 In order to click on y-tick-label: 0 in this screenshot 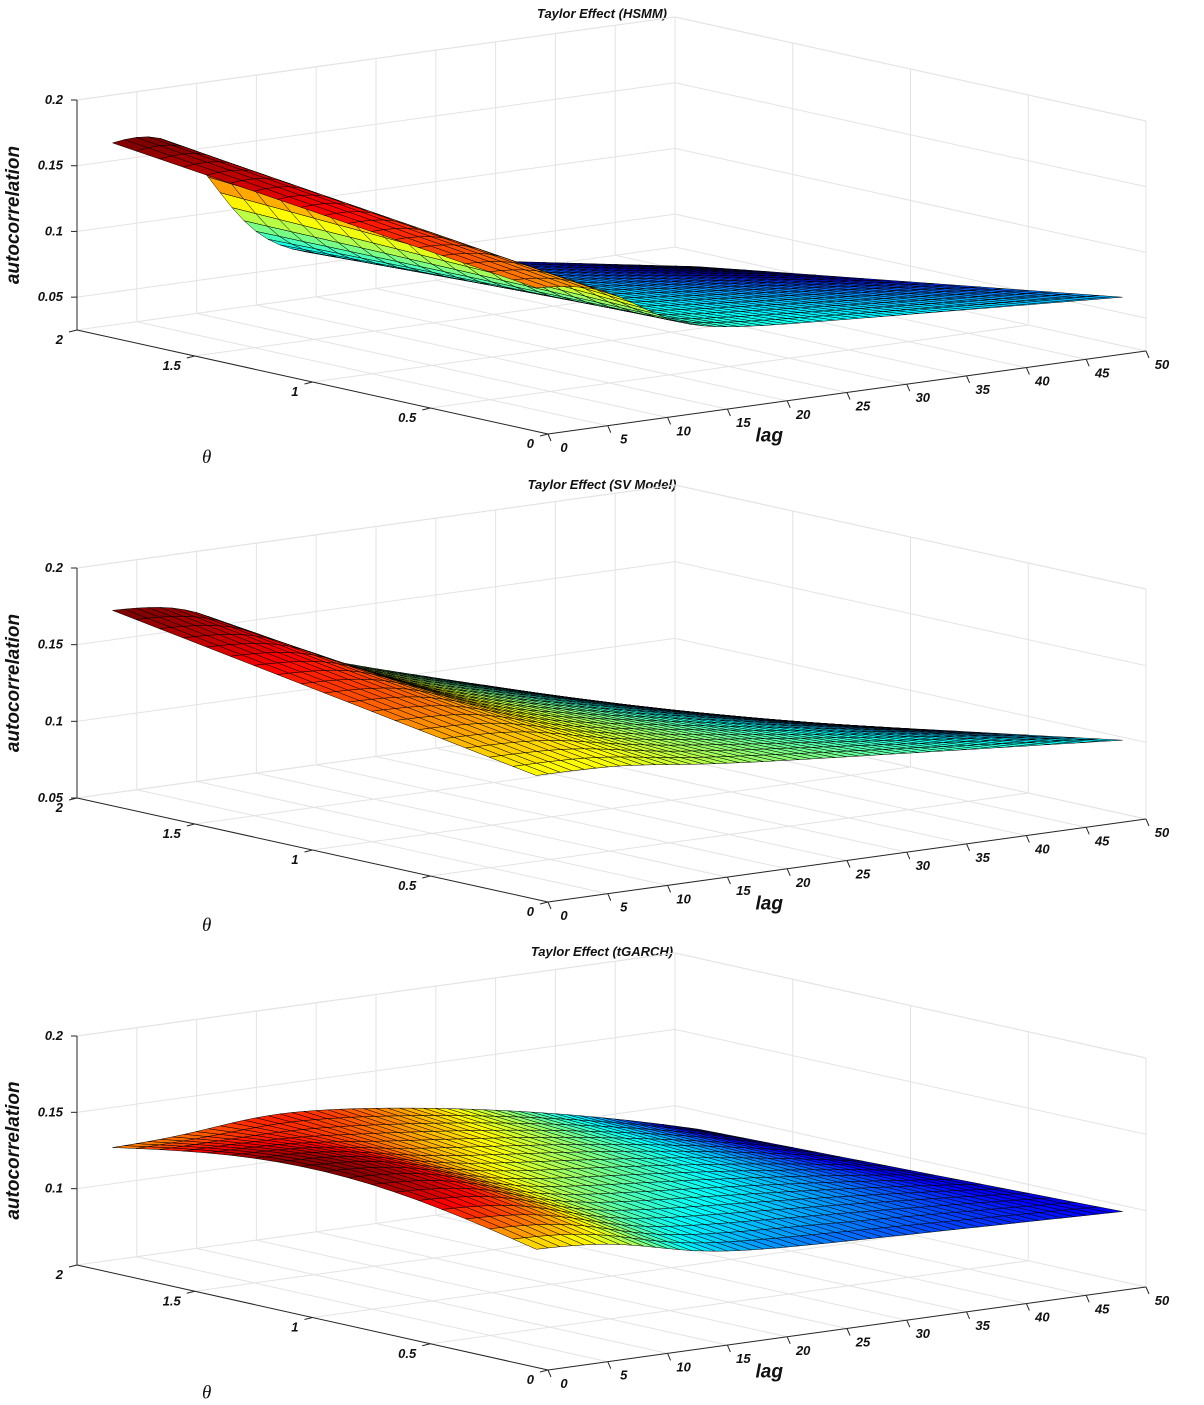, I will do `click(531, 443)`.